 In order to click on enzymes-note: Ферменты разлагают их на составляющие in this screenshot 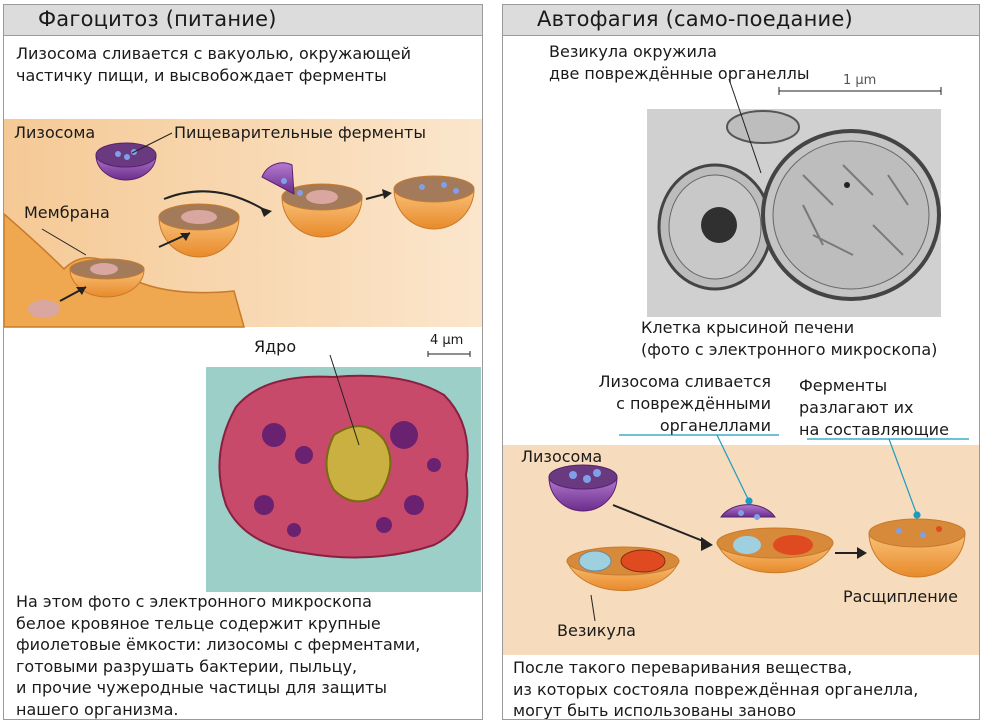, I will do `click(874, 407)`.